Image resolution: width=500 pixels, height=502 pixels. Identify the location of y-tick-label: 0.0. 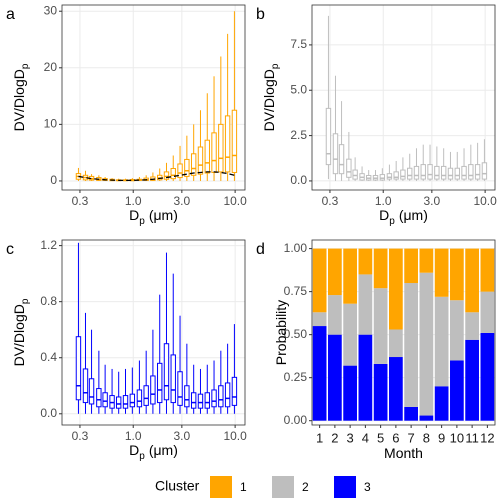
(48, 413).